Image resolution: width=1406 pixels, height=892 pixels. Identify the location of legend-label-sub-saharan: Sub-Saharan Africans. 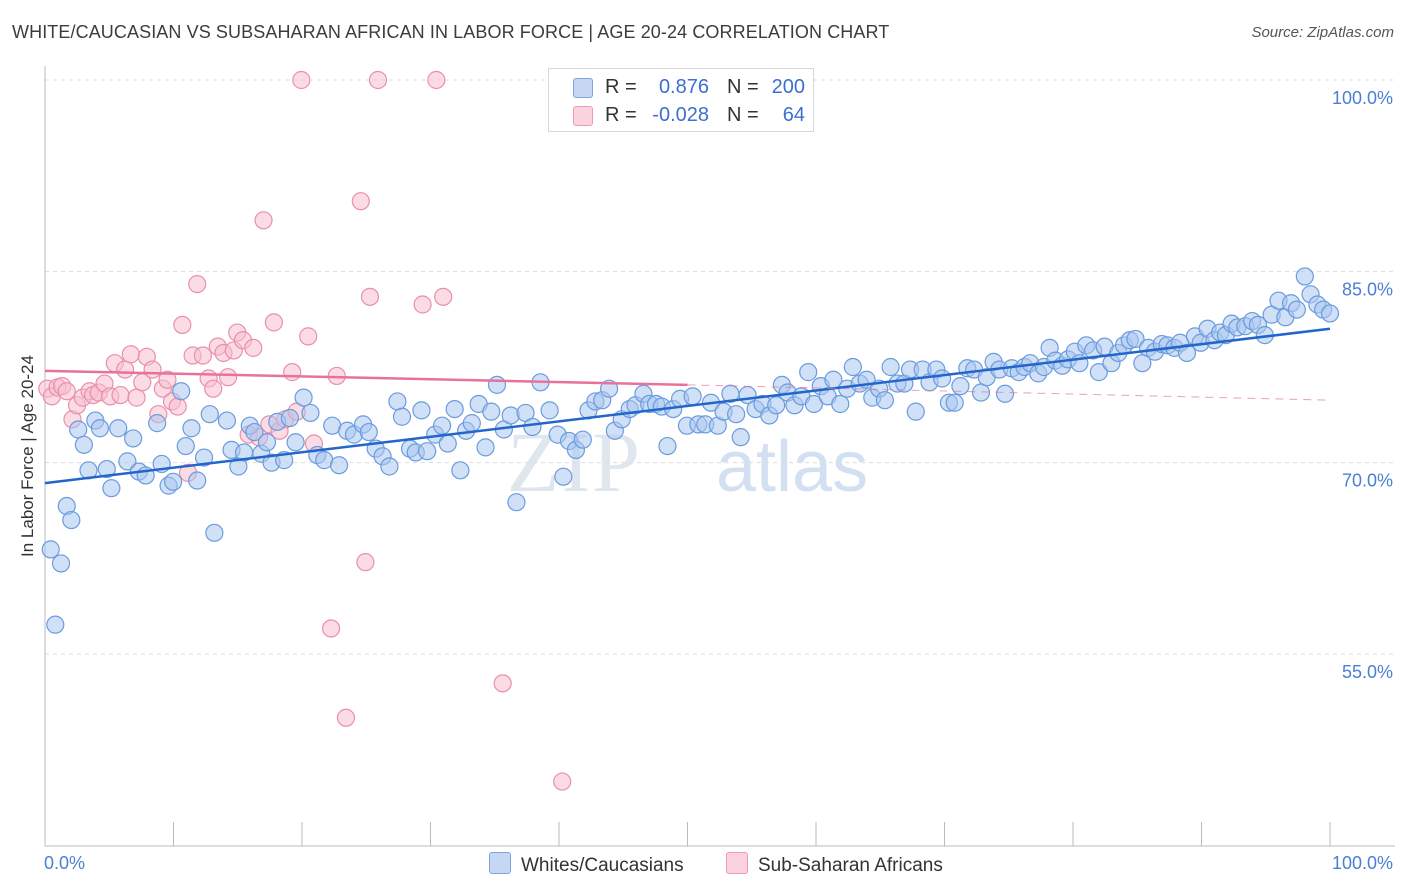
(850, 865).